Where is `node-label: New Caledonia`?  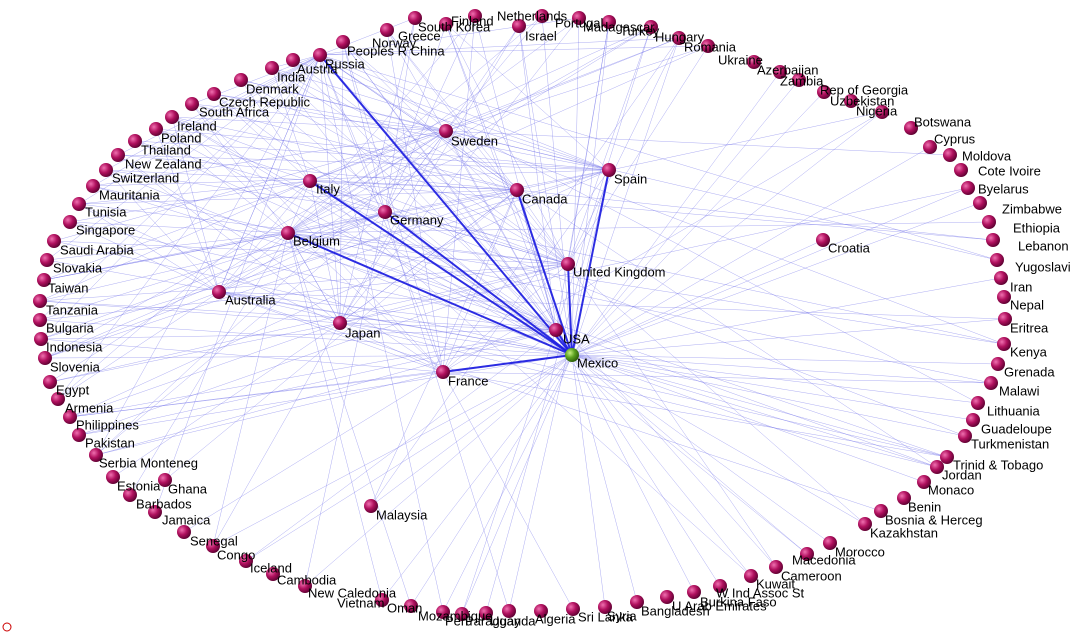 node-label: New Caledonia is located at coordinates (352, 592).